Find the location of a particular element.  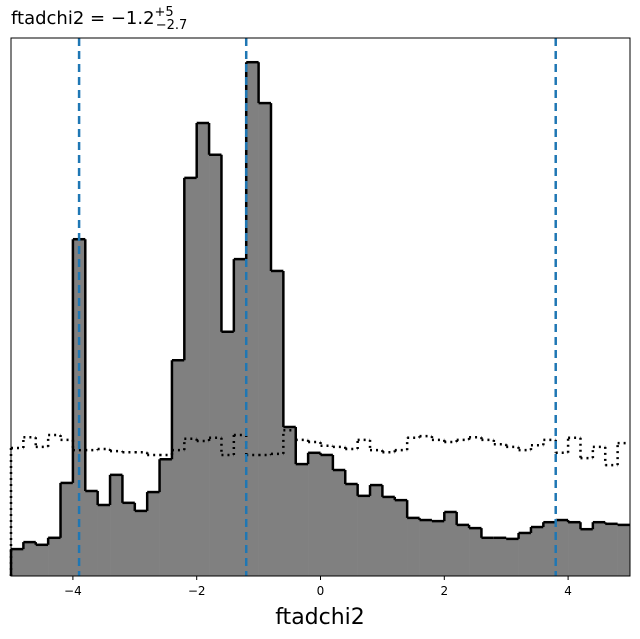

title-sub: −2.7 is located at coordinates (172, 25).